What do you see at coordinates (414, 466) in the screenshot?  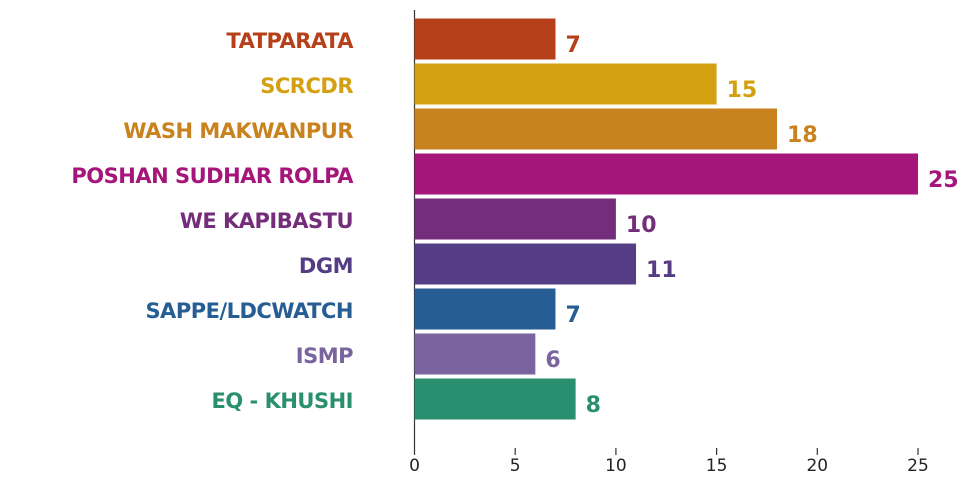 I see `x-tick-label: 0` at bounding box center [414, 466].